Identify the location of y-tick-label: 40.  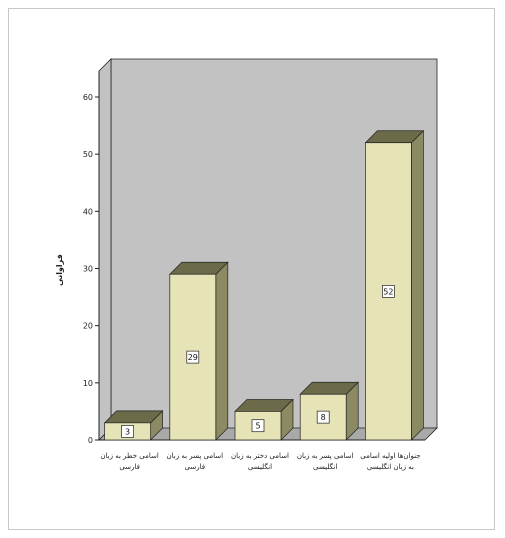
(88, 211).